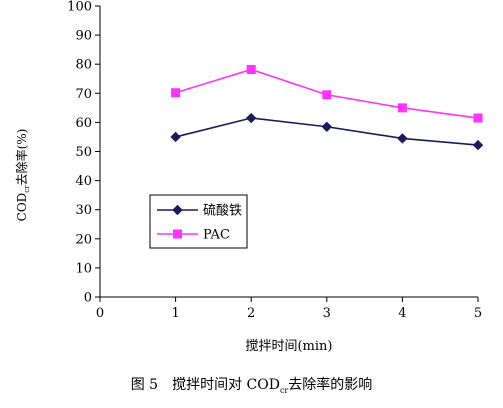  What do you see at coordinates (175, 313) in the screenshot?
I see `x-tick-label: 1` at bounding box center [175, 313].